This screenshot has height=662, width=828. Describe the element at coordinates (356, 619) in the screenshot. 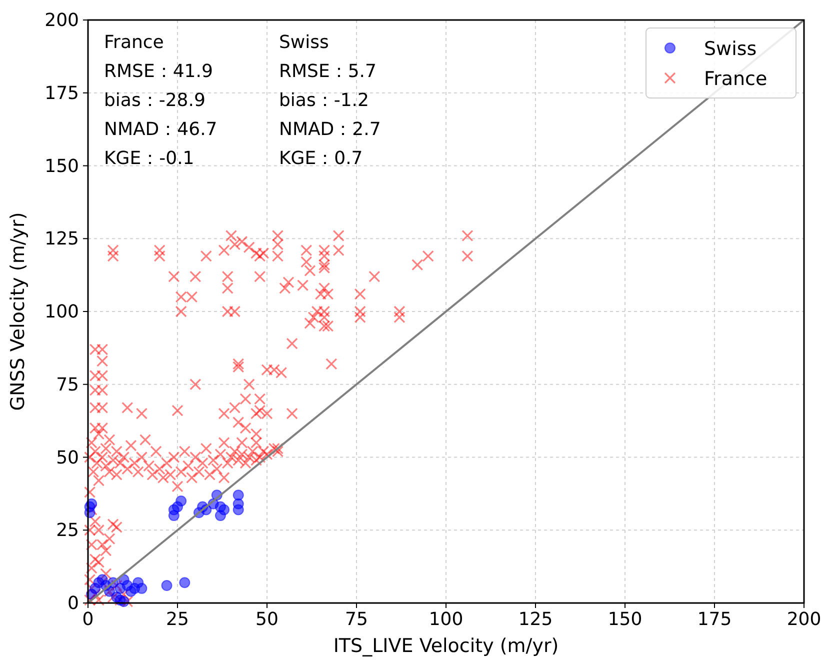

I see `x-tick-label: 75` at that location.